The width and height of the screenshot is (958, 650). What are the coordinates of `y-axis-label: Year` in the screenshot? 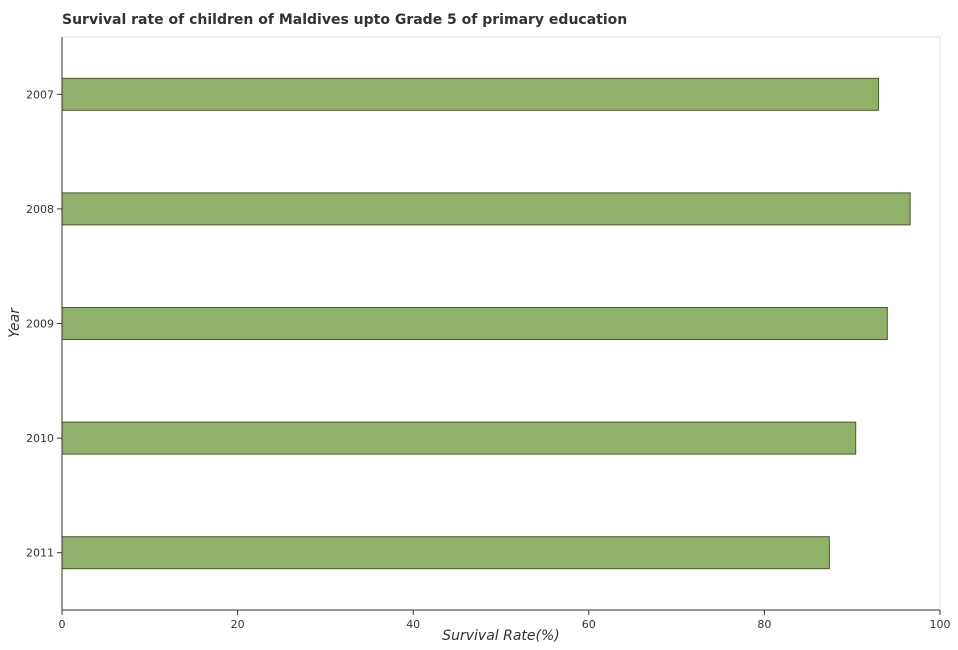 It's located at (15, 322).